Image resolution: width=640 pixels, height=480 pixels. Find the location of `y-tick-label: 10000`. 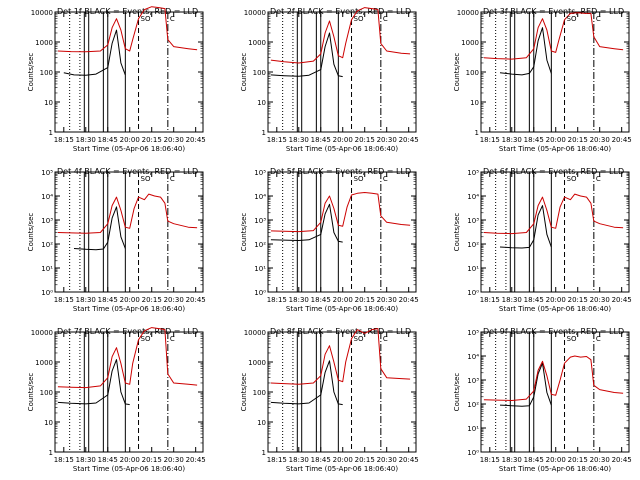

y-tick-label: 10000 is located at coordinates (468, 13).